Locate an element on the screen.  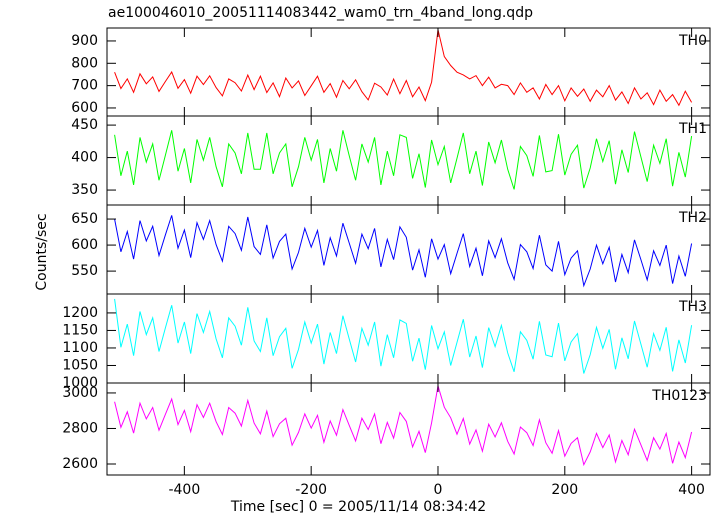
y-tick-label: 650 is located at coordinates (84, 219).